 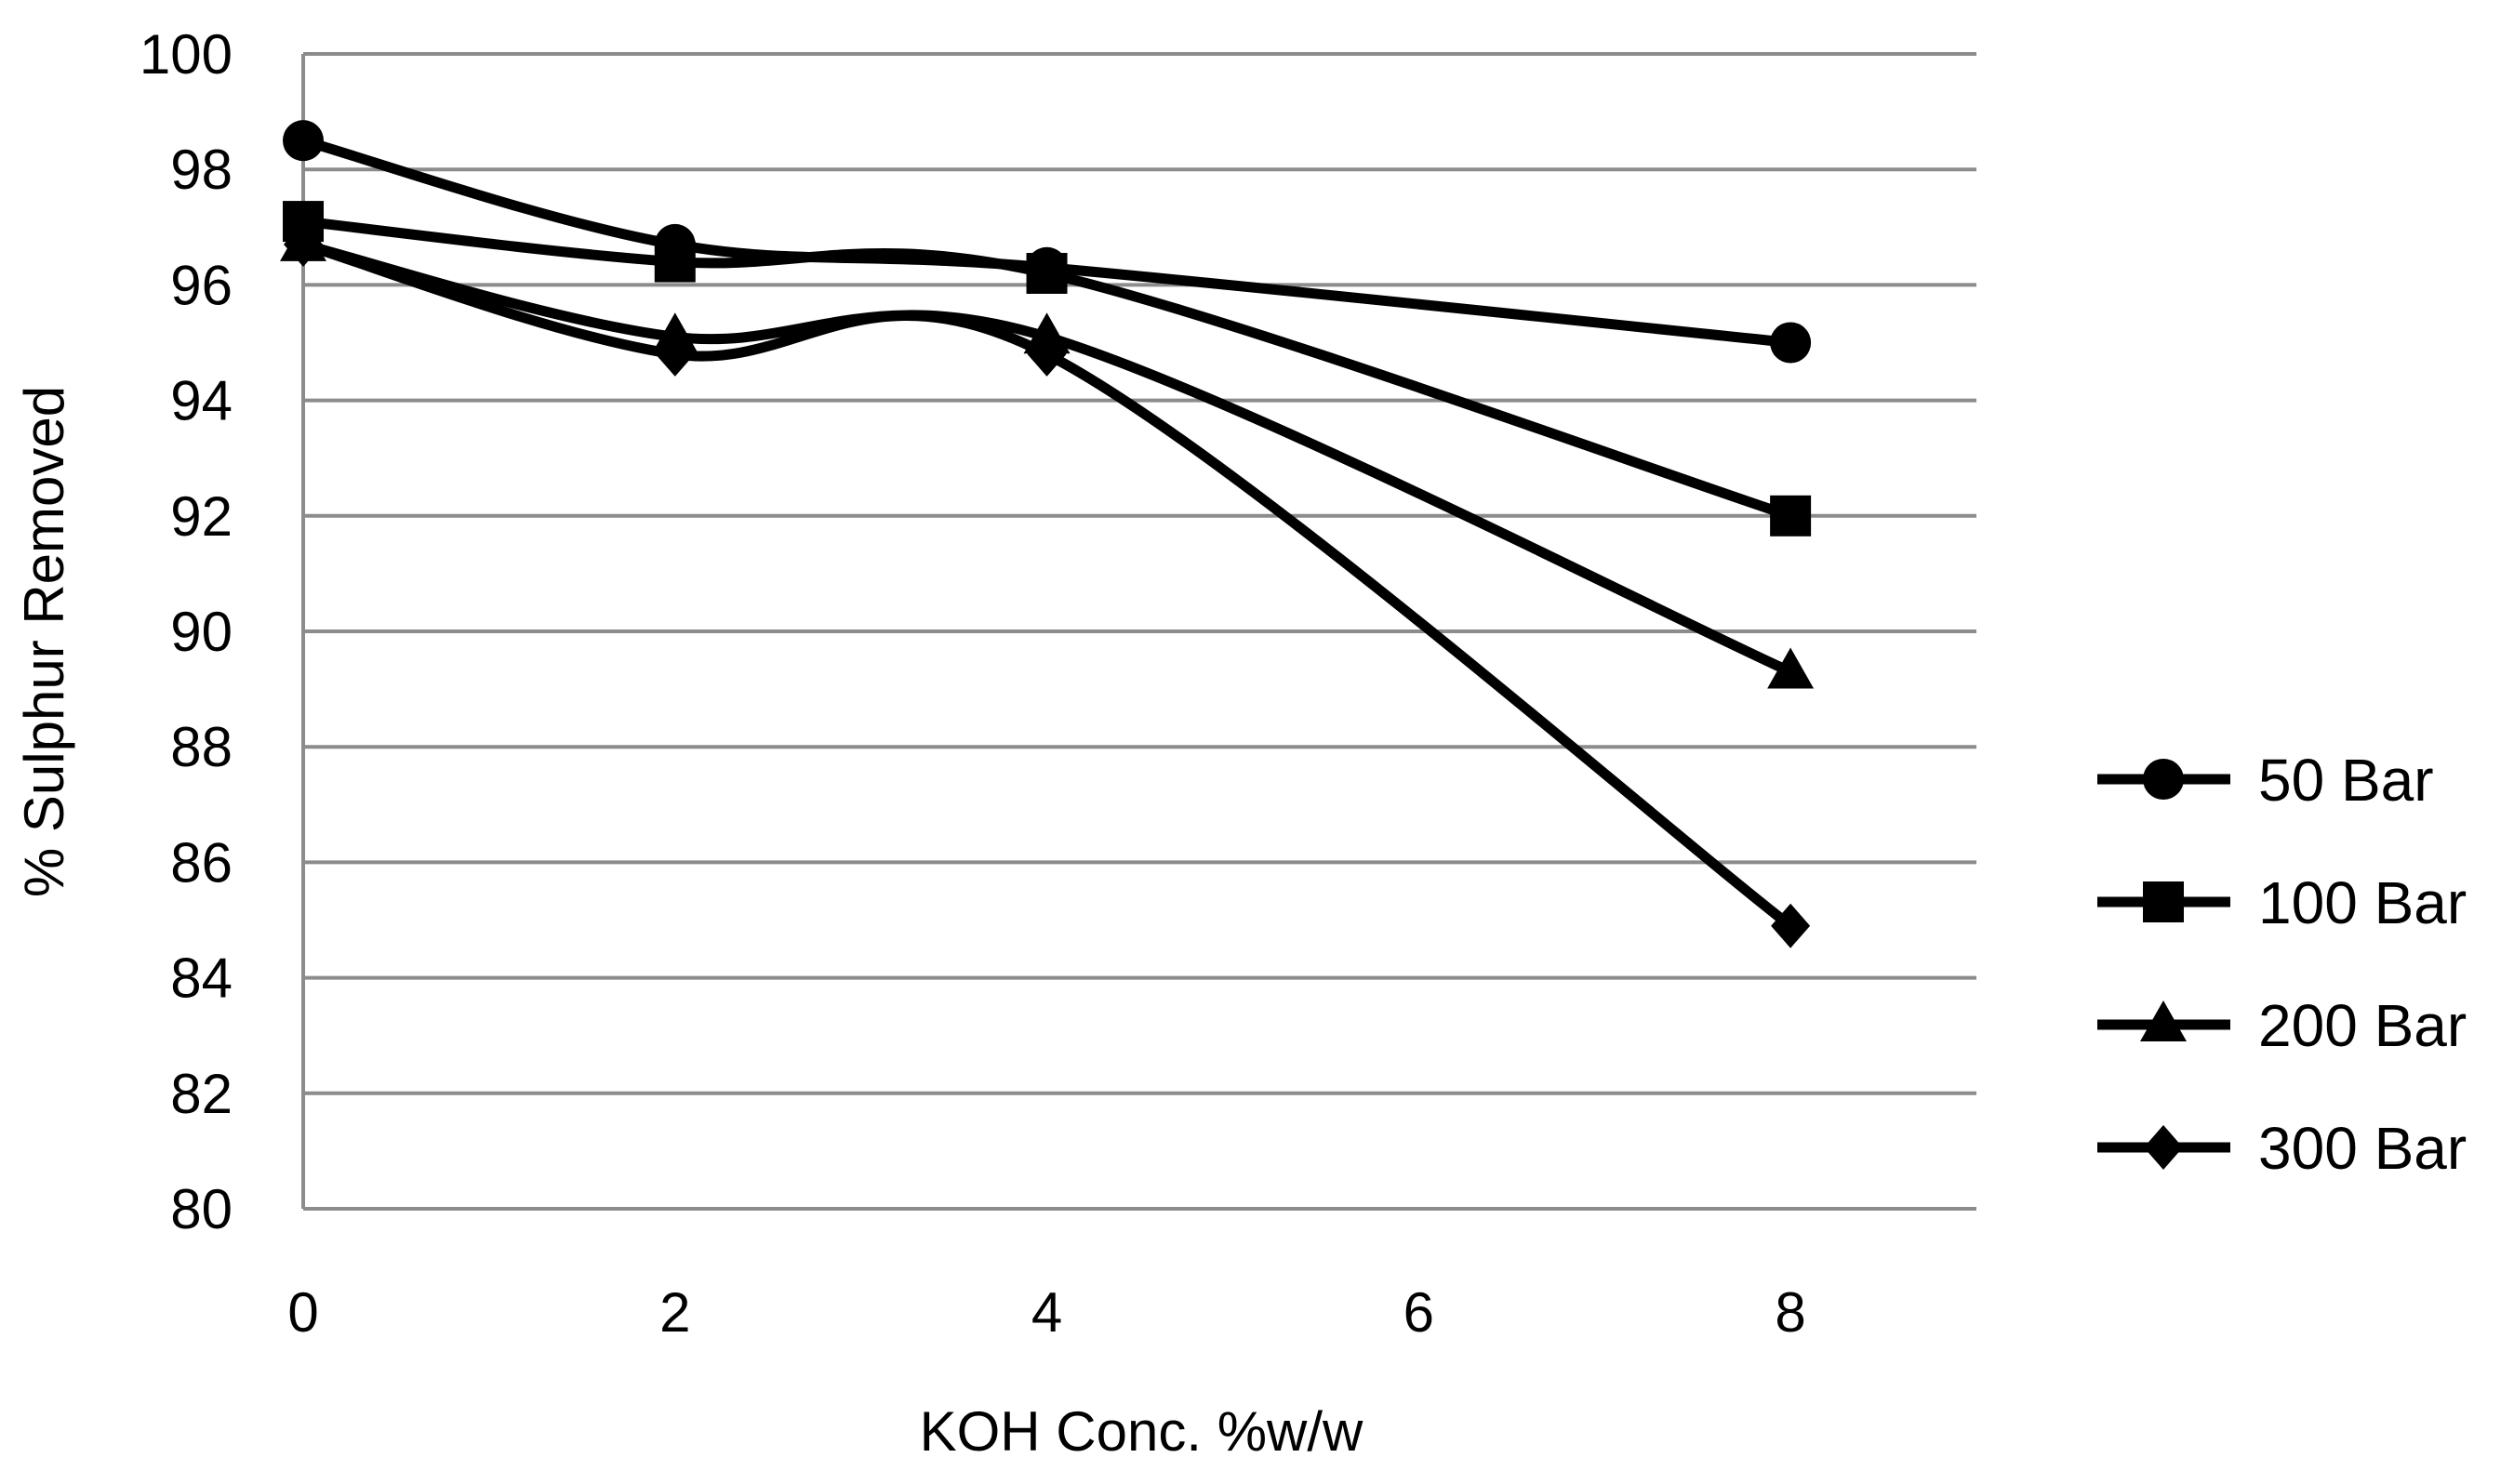 What do you see at coordinates (1790, 1312) in the screenshot?
I see `x-tick-label-8: 8` at bounding box center [1790, 1312].